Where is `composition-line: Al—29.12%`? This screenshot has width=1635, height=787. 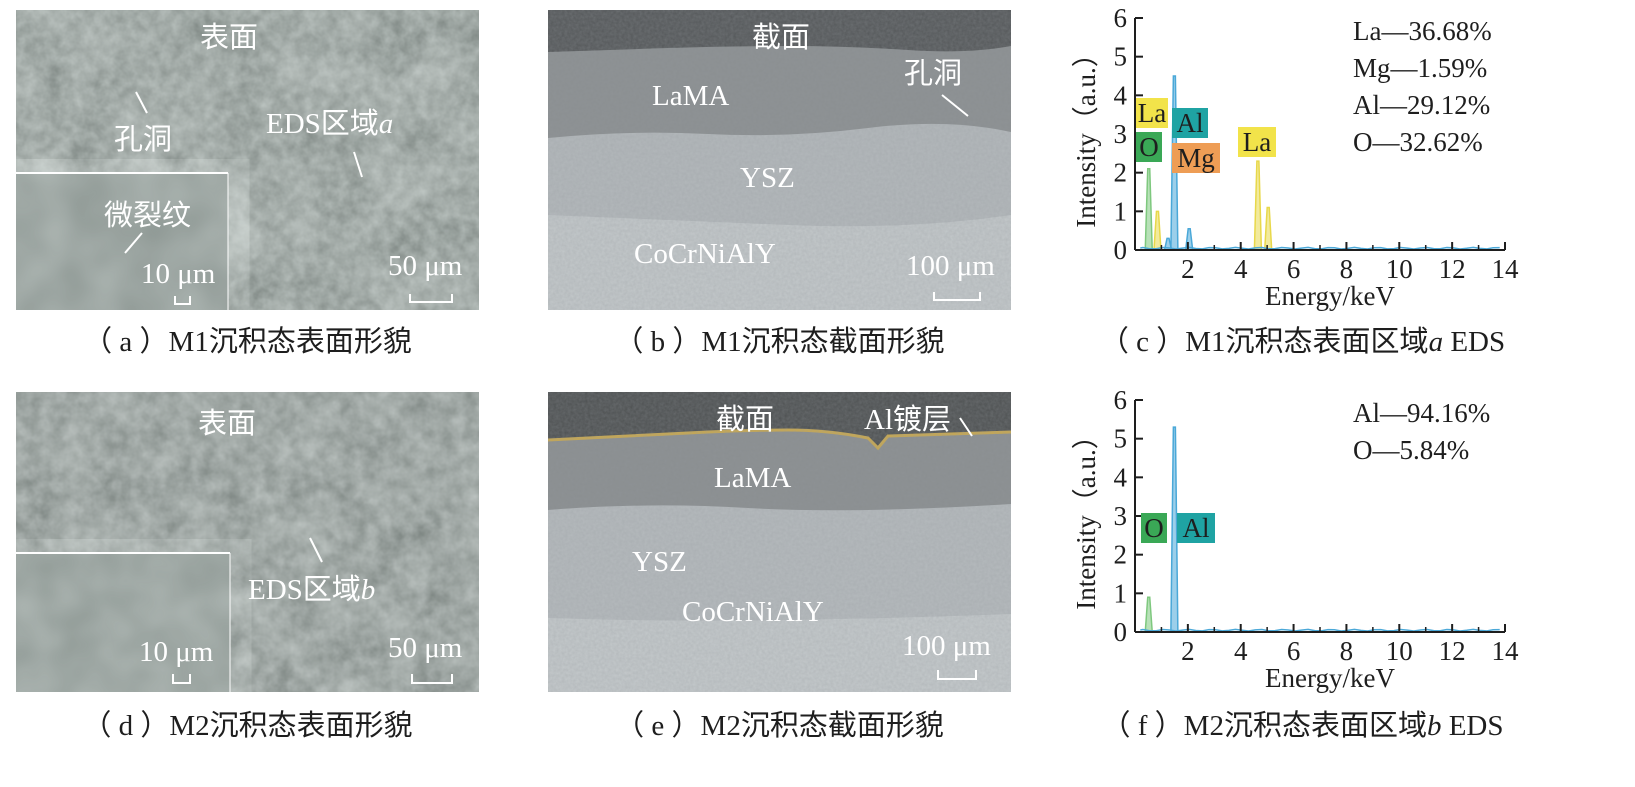
composition-line: Al—29.12% is located at coordinates (1421, 105).